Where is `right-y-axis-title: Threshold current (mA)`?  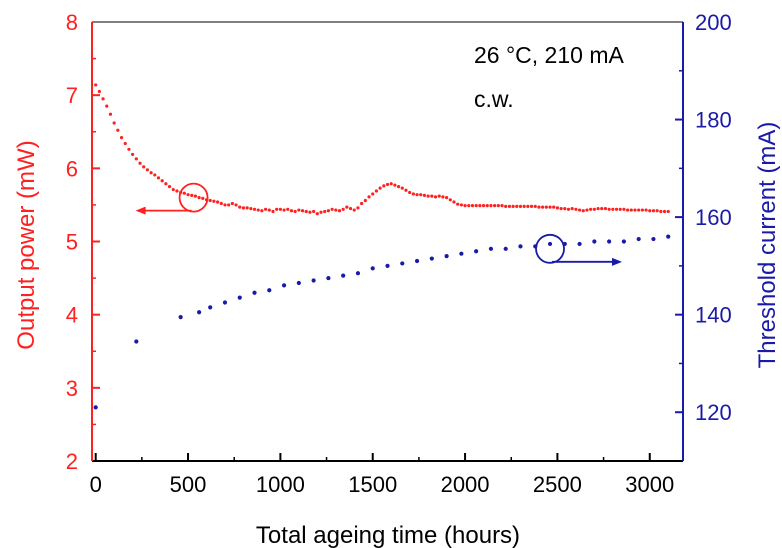
right-y-axis-title: Threshold current (mA) is located at coordinates (767, 245).